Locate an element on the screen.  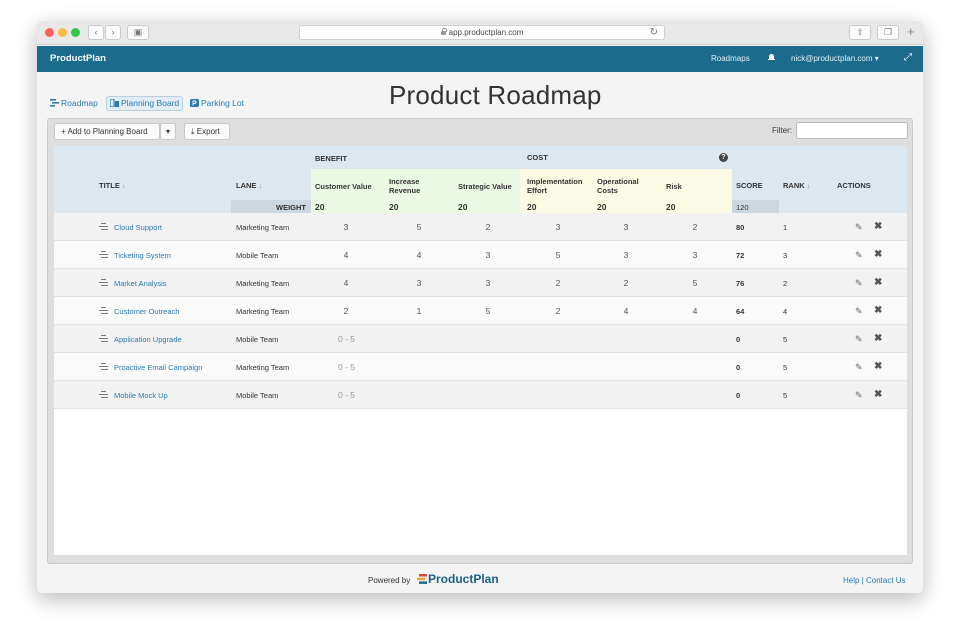
help-link: Help is located at coordinates (851, 580).